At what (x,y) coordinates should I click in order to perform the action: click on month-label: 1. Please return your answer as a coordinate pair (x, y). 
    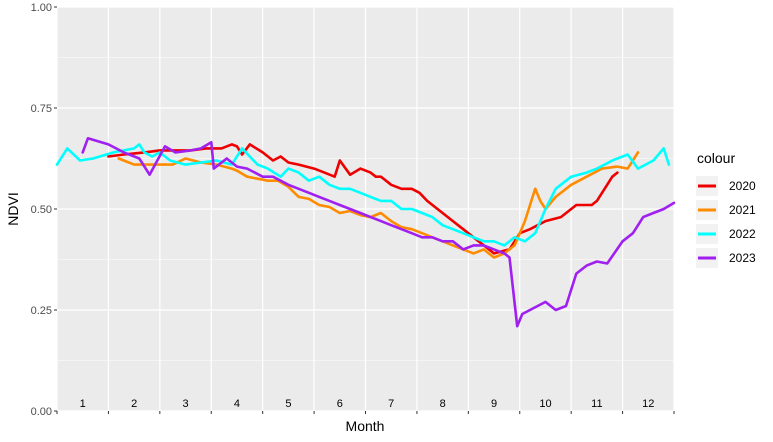
    Looking at the image, I should click on (83, 404).